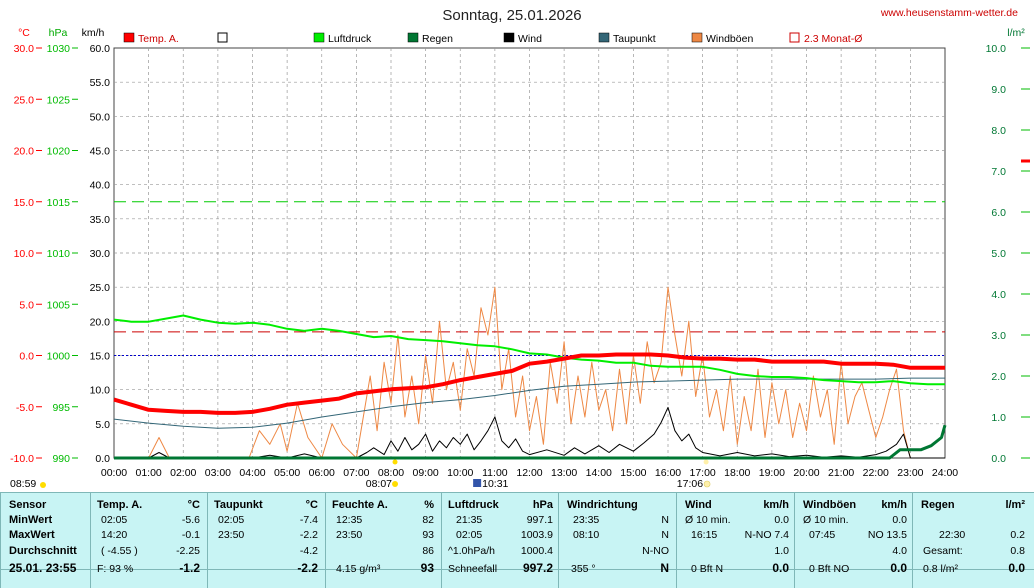 The height and width of the screenshot is (588, 1034). Describe the element at coordinates (602, 505) in the screenshot. I see `windrichtung-title: Windrichtung` at that location.